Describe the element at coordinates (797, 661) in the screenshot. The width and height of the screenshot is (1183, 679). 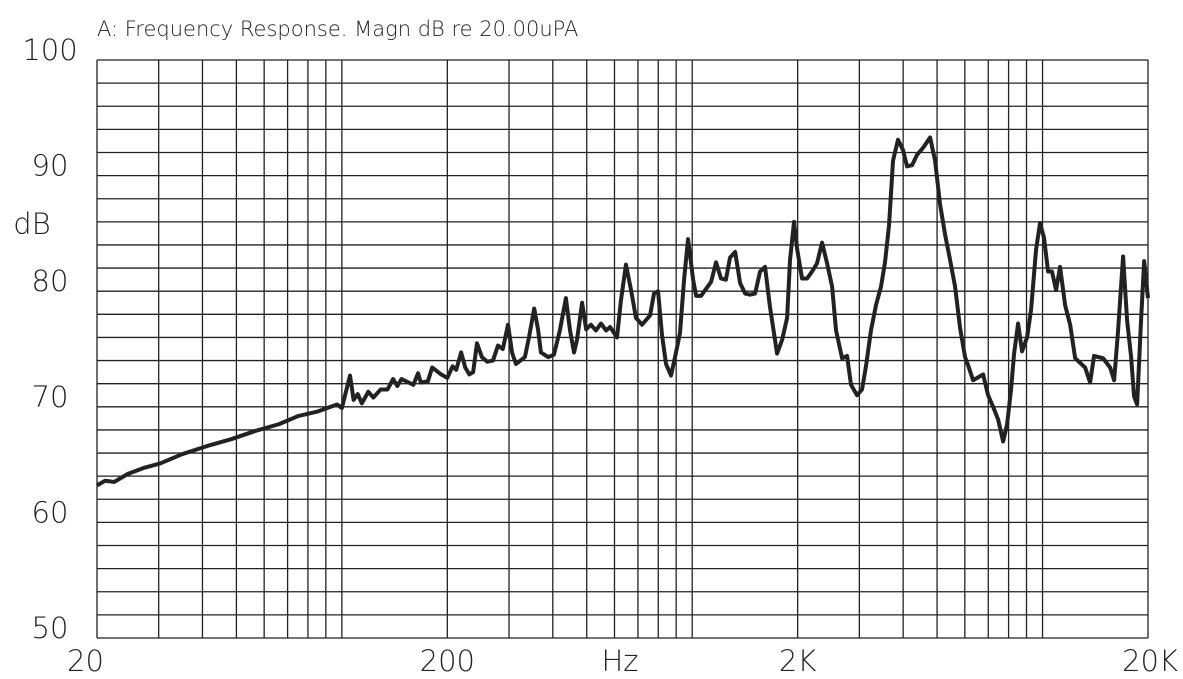
I see `x-tick-label: 2K` at that location.